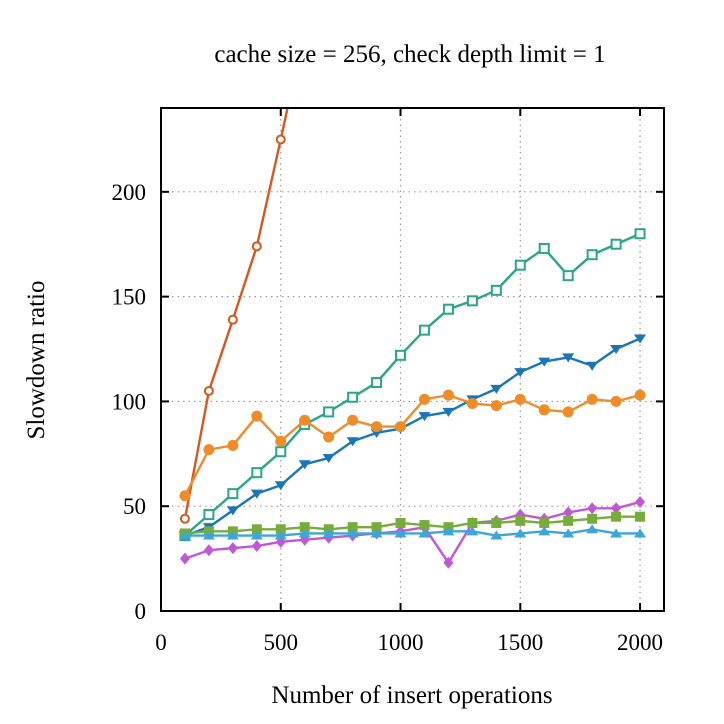  I want to click on x-tick-label: 2000, so click(640, 642).